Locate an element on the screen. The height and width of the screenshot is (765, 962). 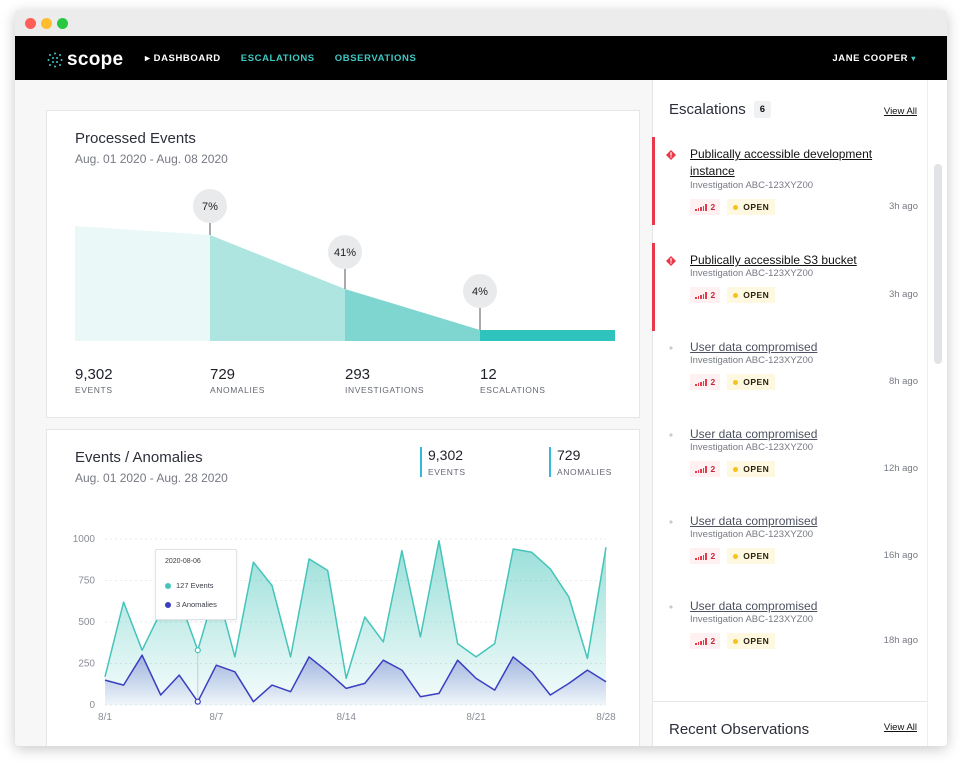
nav-escalations: ESCALATIONS is located at coordinates (277, 58).